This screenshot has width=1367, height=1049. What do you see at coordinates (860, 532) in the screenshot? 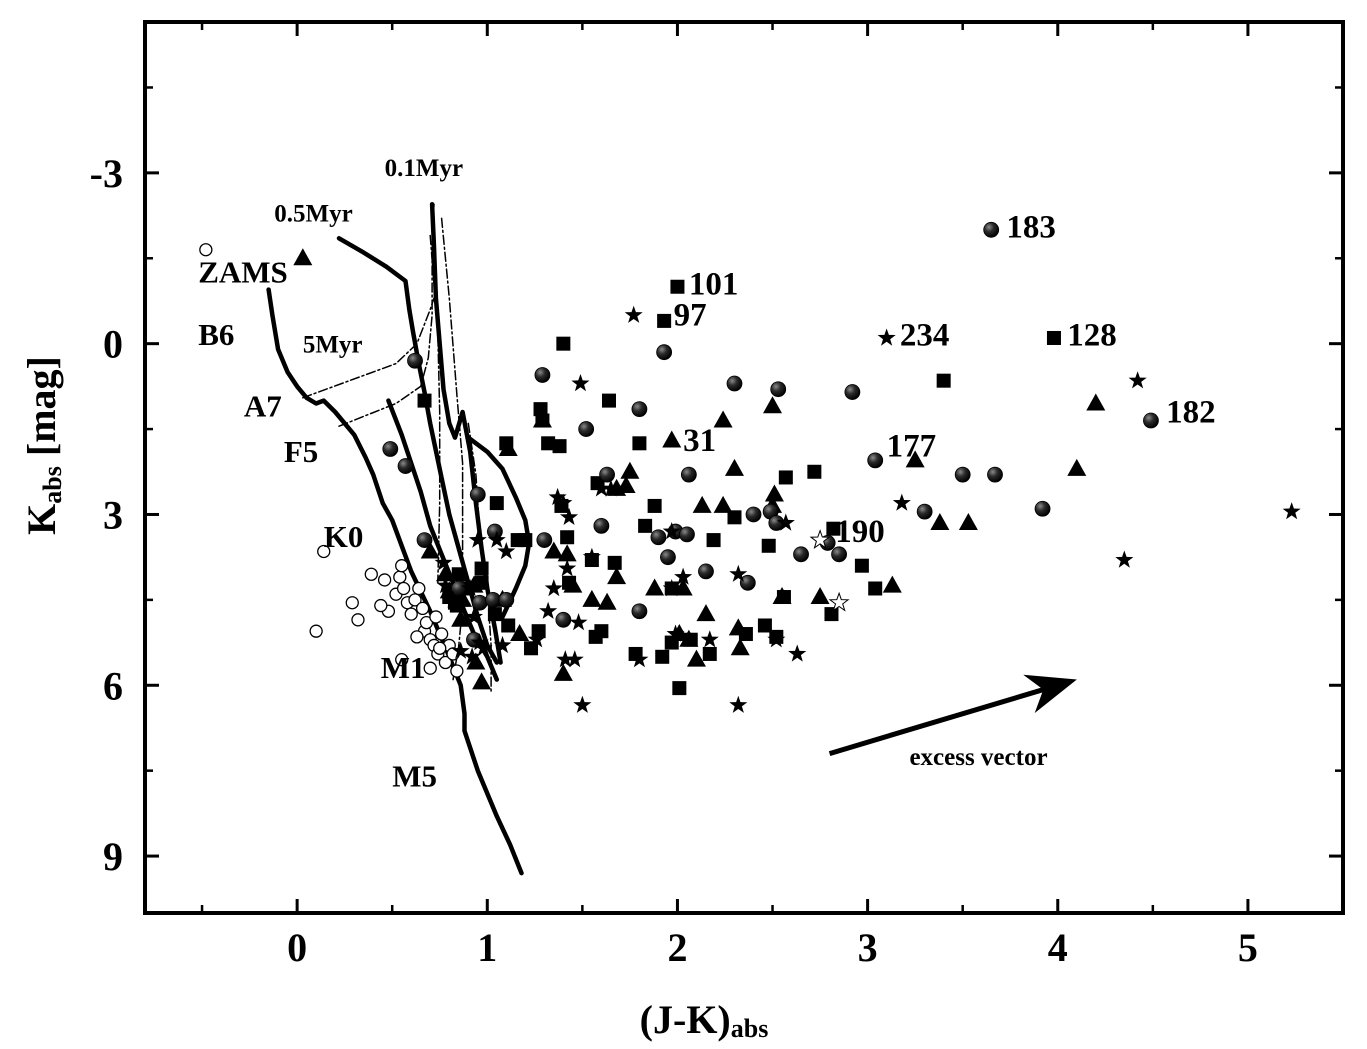
I see `point-label: 190` at bounding box center [860, 532].